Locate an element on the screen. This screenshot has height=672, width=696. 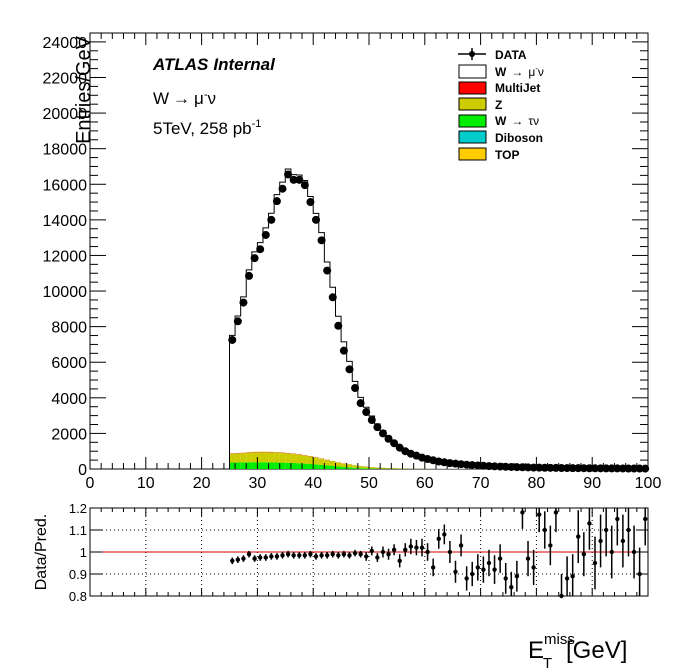
y-axis-label: Entries/GeV is located at coordinates (84, 89).